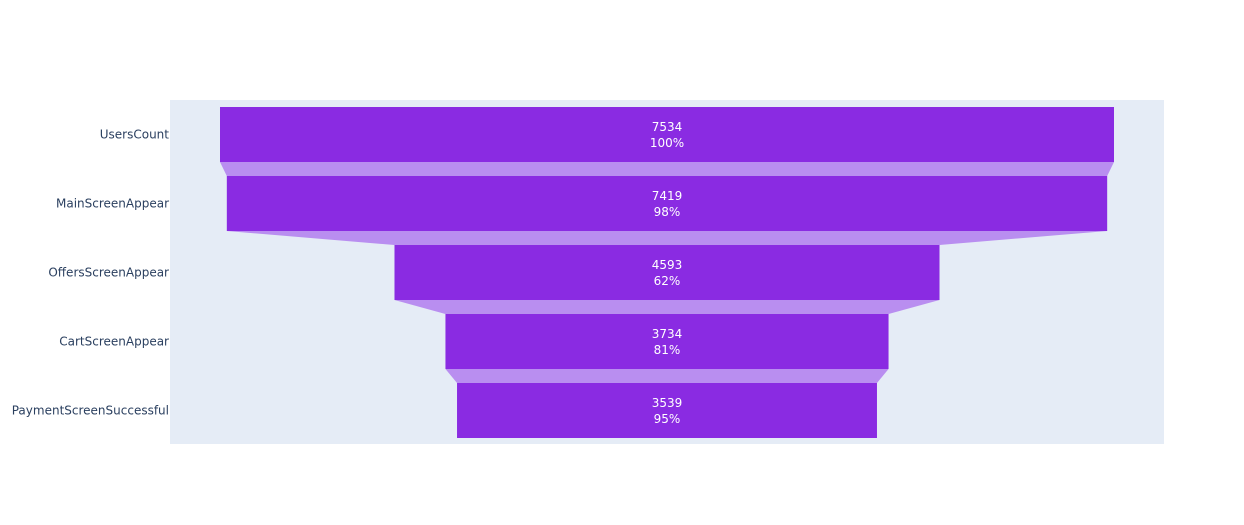  Describe the element at coordinates (667, 403) in the screenshot. I see `bar-value-label: 3539` at that location.